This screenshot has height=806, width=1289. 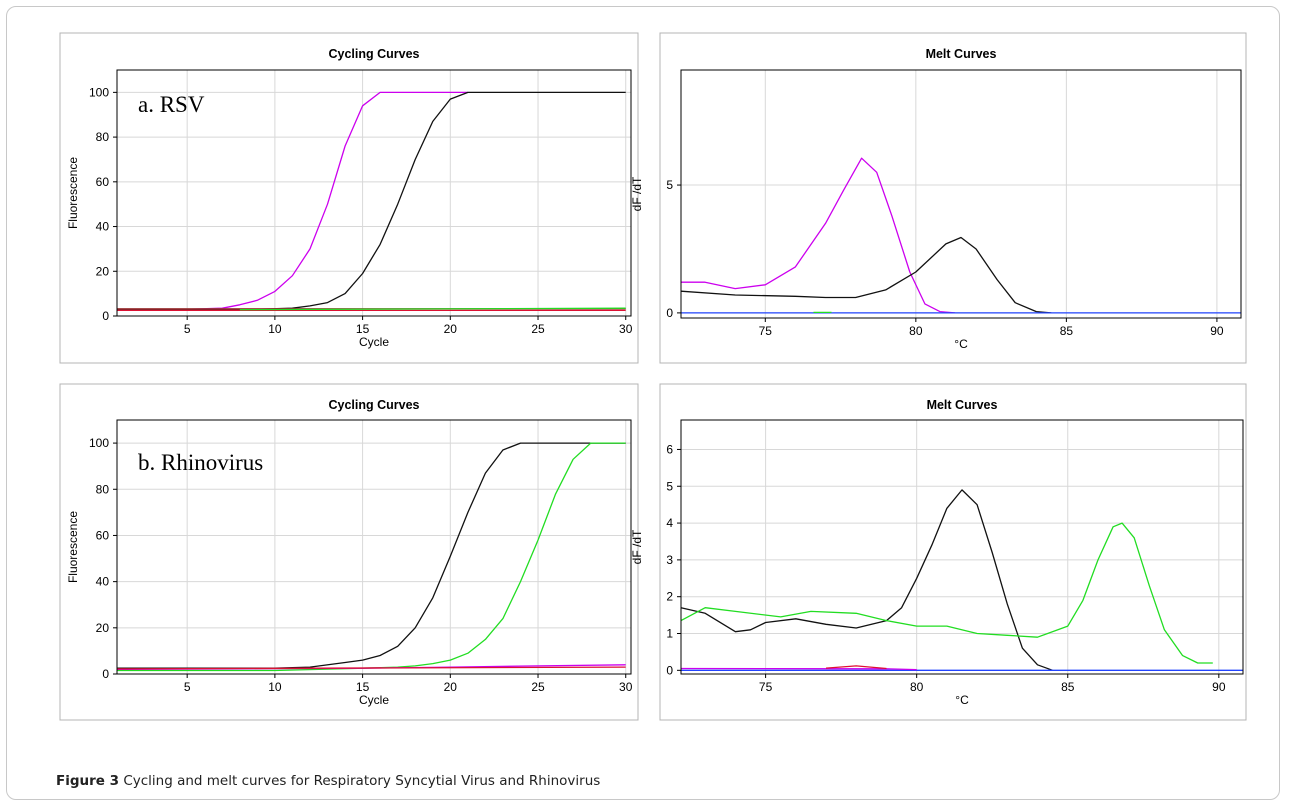 What do you see at coordinates (669, 634) in the screenshot?
I see `y-tick-label: 1` at bounding box center [669, 634].